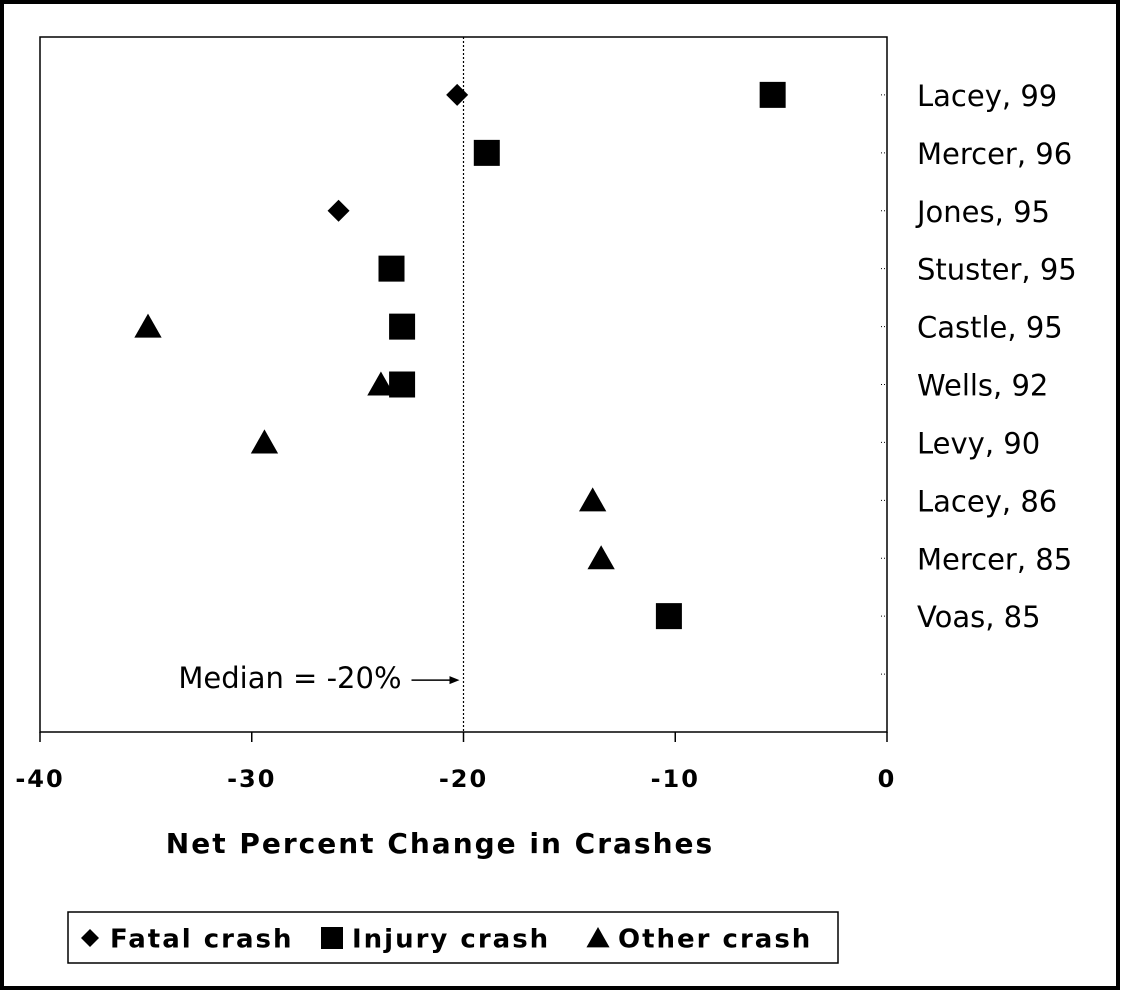 Image resolution: width=1122 pixels, height=991 pixels. I want to click on category-label: Castle, 95, so click(990, 328).